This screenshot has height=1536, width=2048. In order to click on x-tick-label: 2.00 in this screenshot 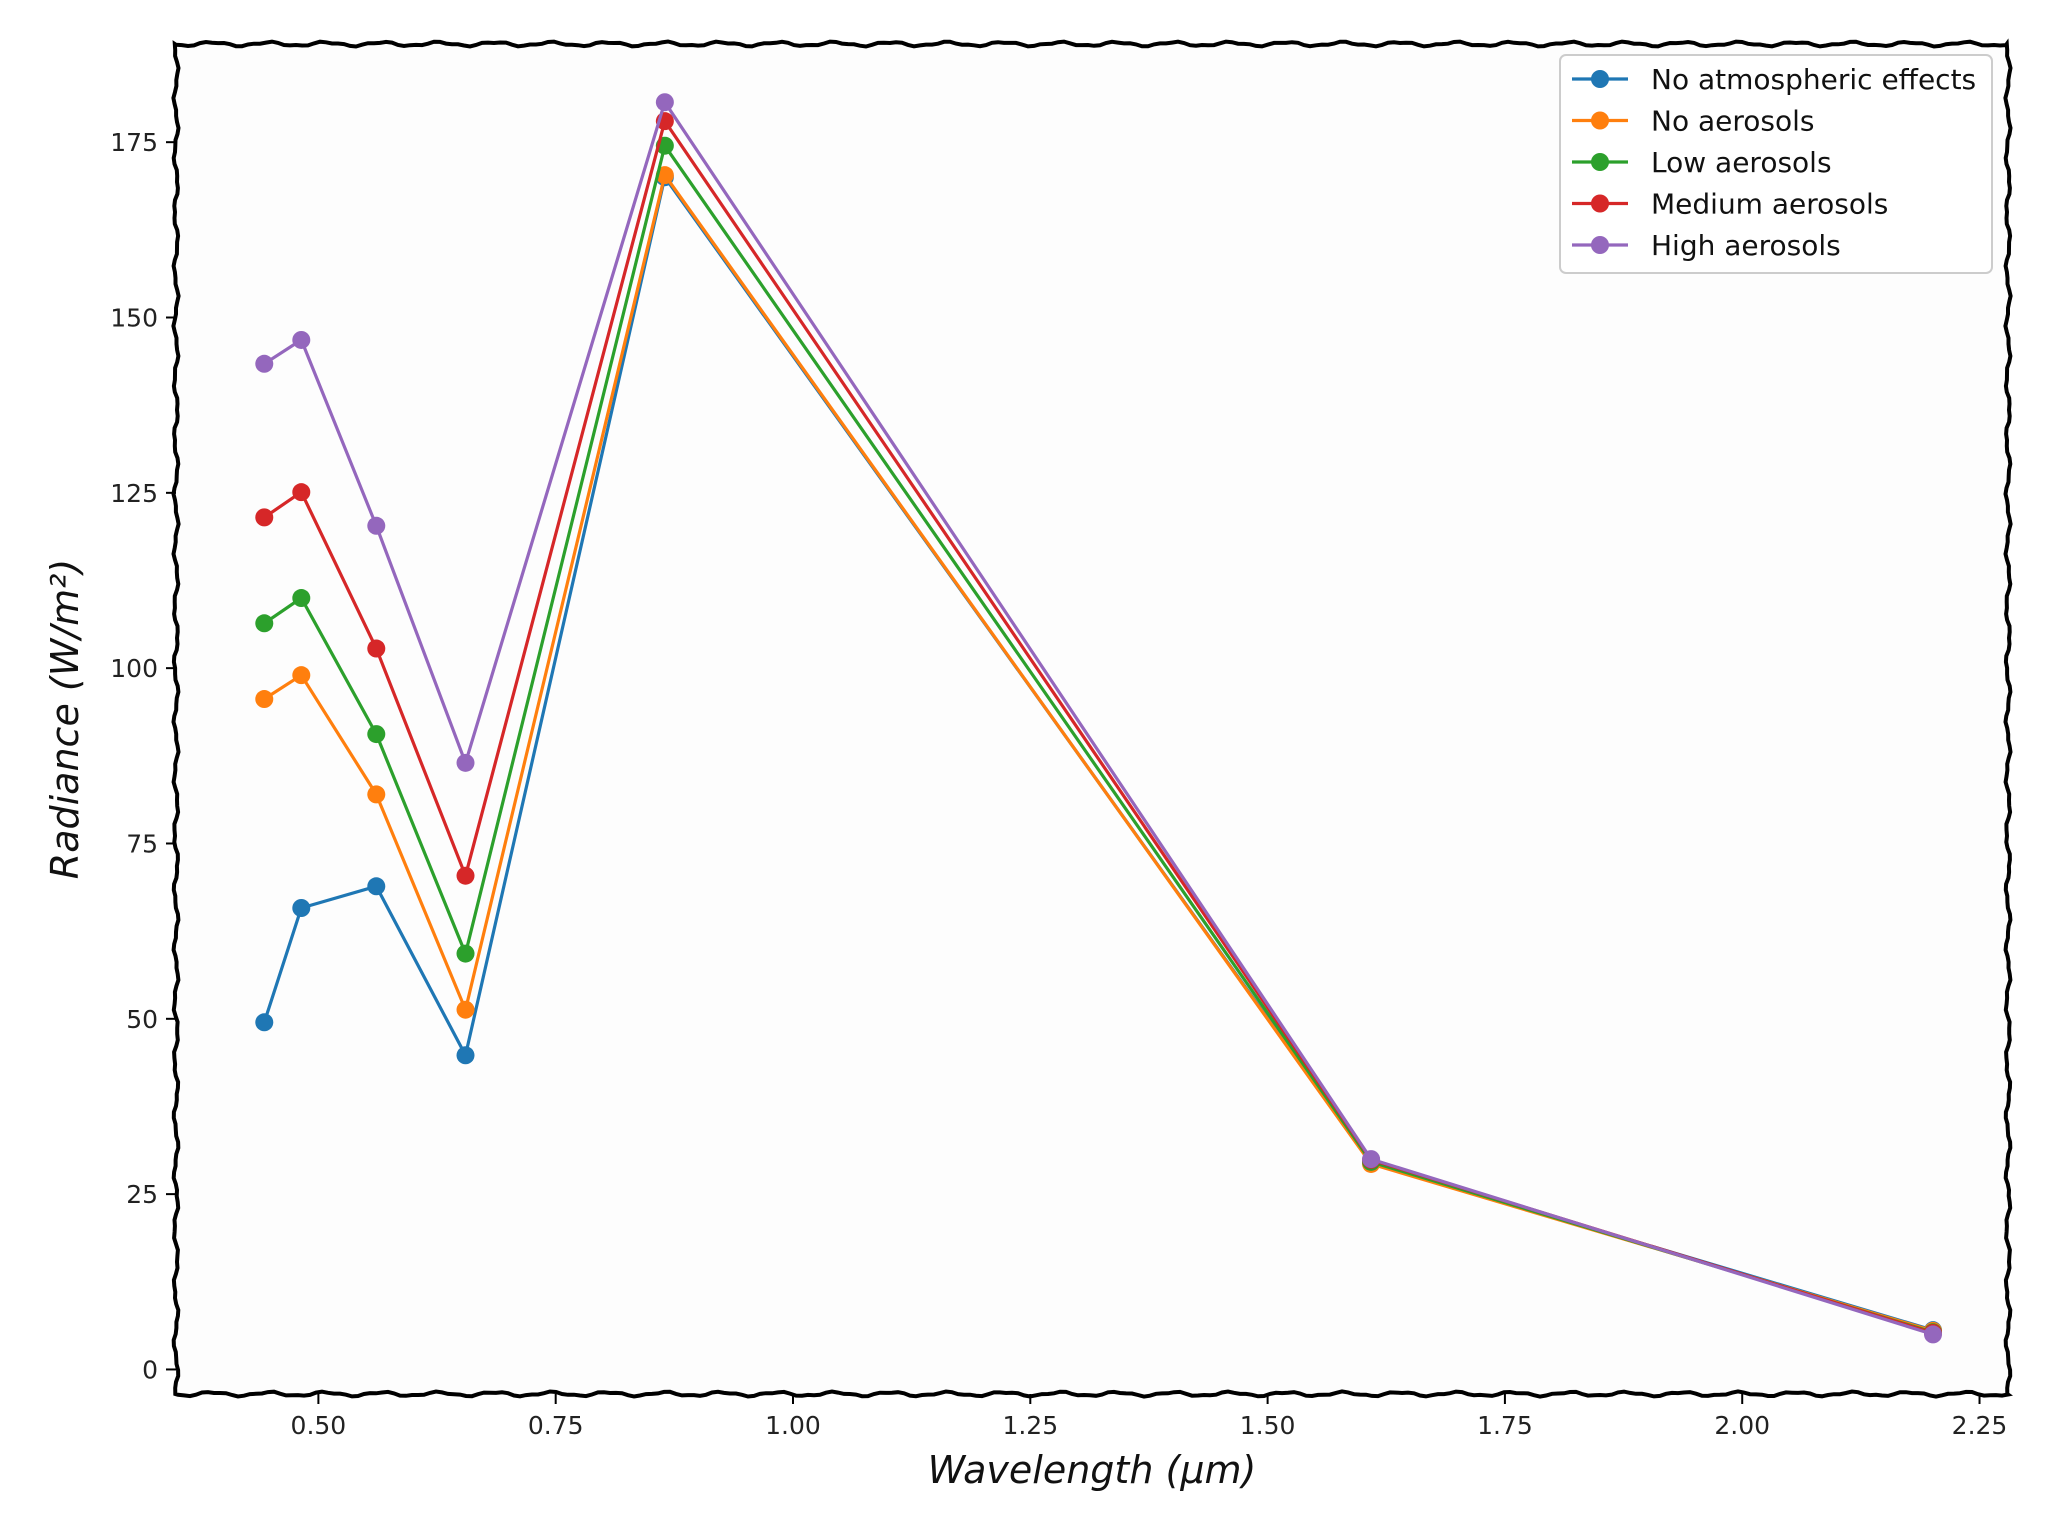, I will do `click(1742, 1425)`.